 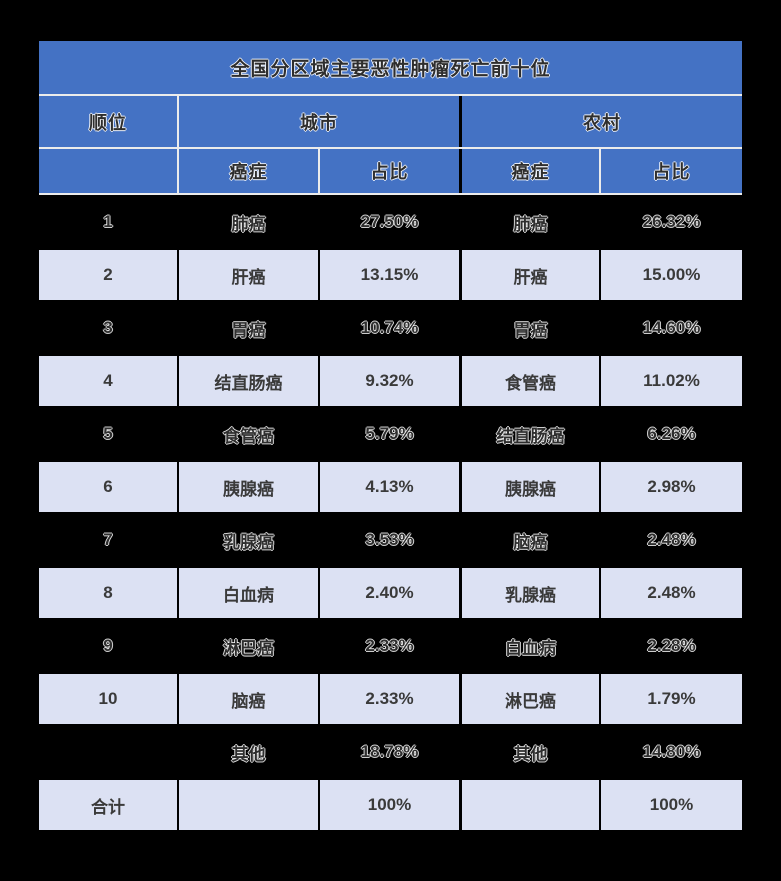 I want to click on urban-share-cell: 4.13%, so click(x=388, y=487).